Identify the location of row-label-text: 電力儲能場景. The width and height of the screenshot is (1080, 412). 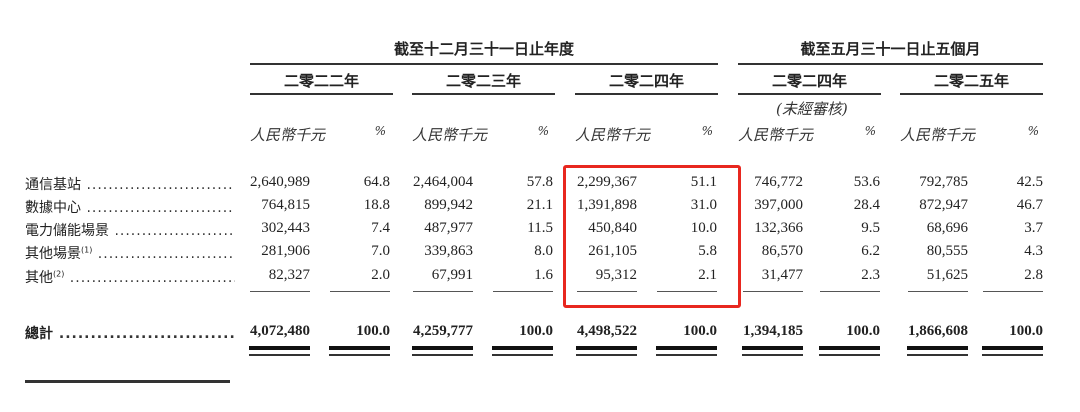
(67, 231).